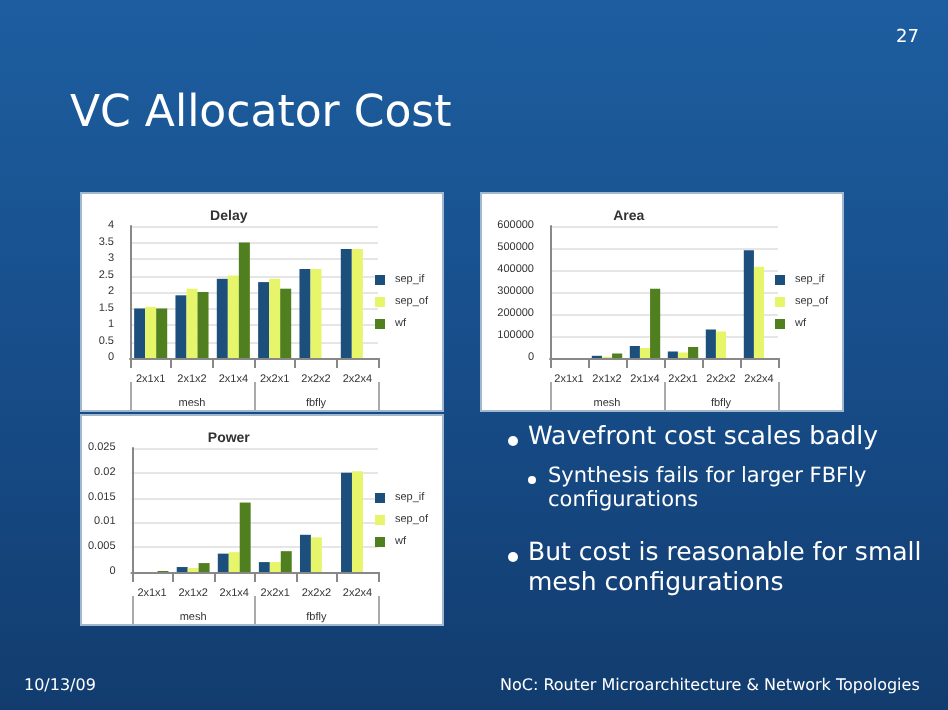 The height and width of the screenshot is (710, 948). What do you see at coordinates (261, 113) in the screenshot?
I see `text: VC Allocator Cost` at bounding box center [261, 113].